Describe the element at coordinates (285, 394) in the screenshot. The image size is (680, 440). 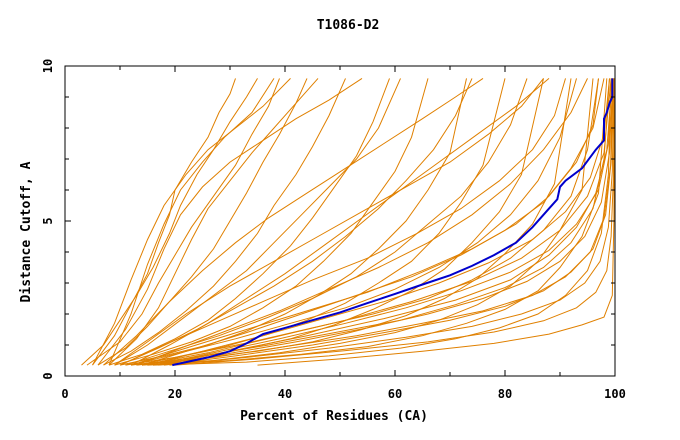
I see `x-tick-label-40: 40` at that location.